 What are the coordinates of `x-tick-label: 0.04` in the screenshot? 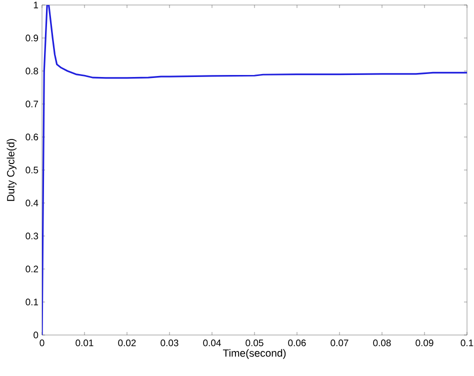 It's located at (212, 343).